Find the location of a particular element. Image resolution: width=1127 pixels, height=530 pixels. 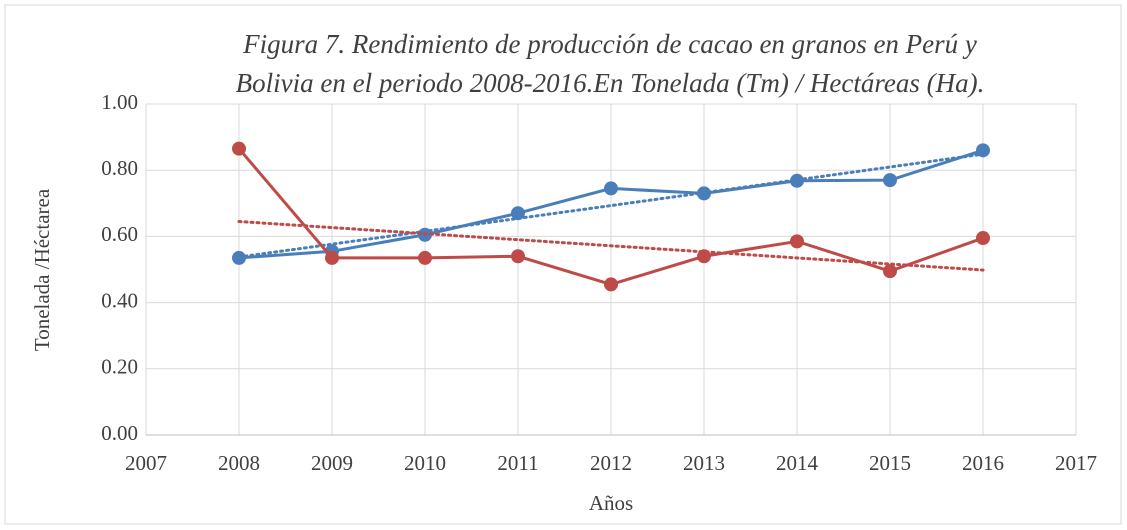

x-tick-label: 2015 is located at coordinates (890, 463).